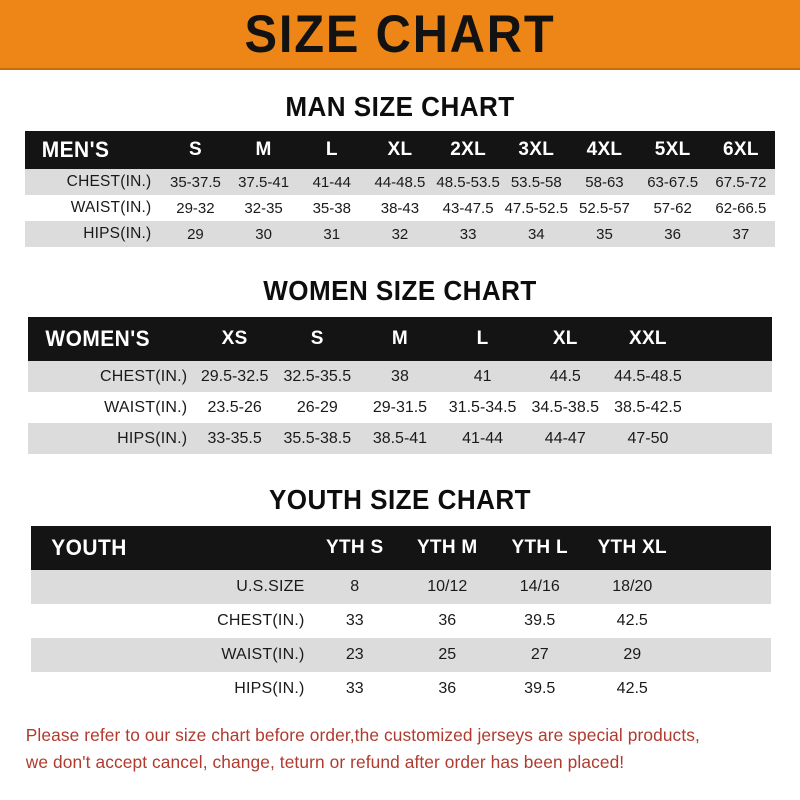 This screenshot has height=800, width=800. I want to click on women-cell: 26-29, so click(317, 407).